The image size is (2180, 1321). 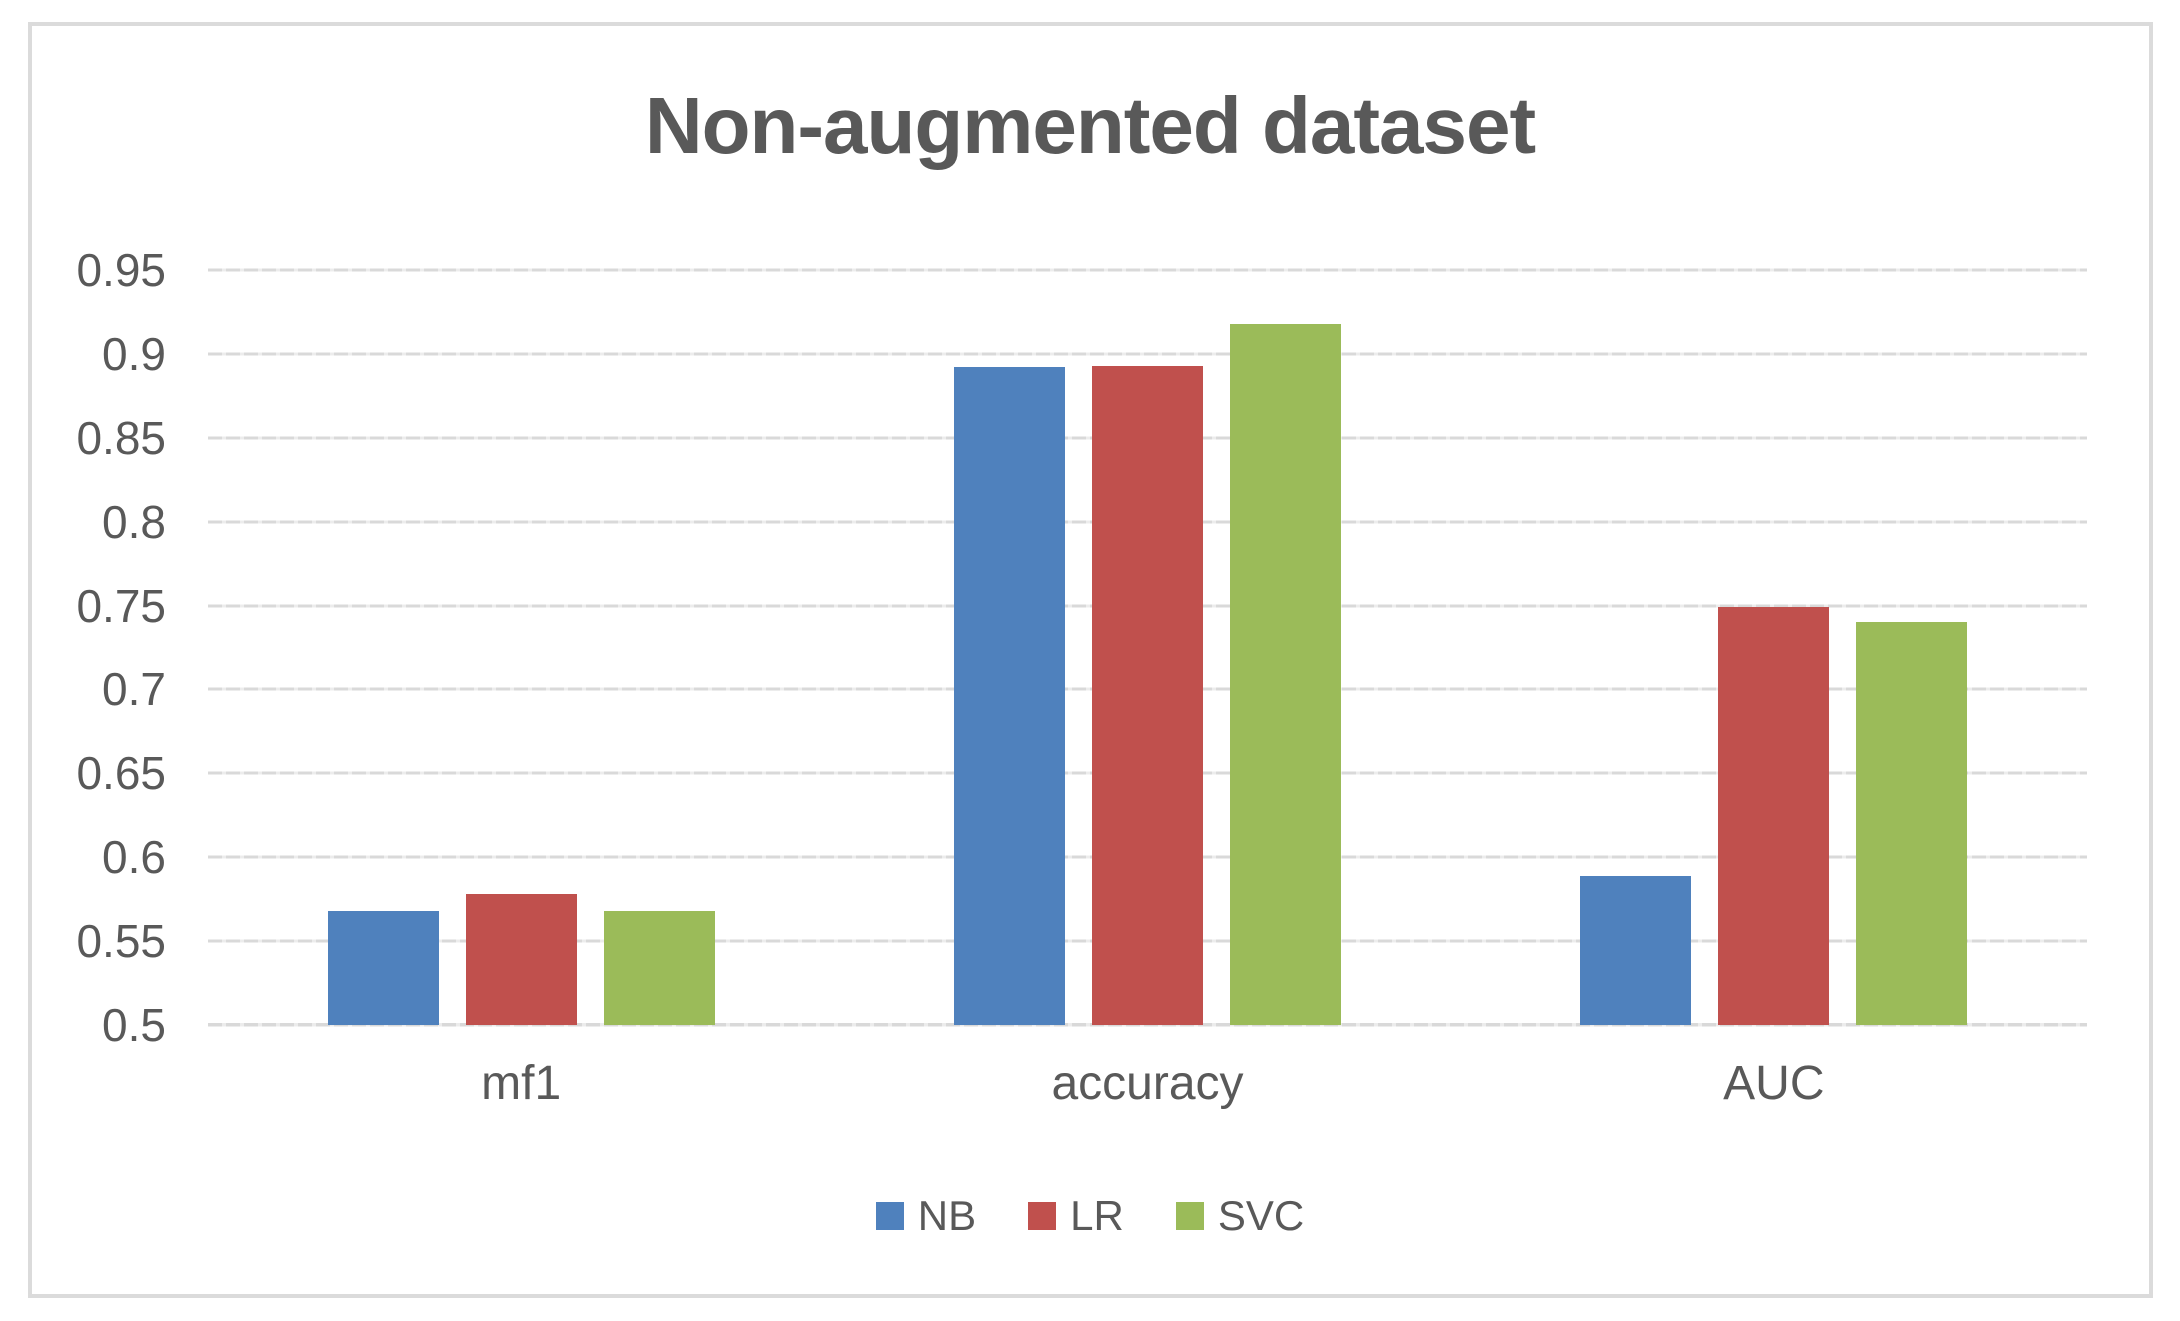 What do you see at coordinates (121, 773) in the screenshot?
I see `y-tick-label: 0.65` at bounding box center [121, 773].